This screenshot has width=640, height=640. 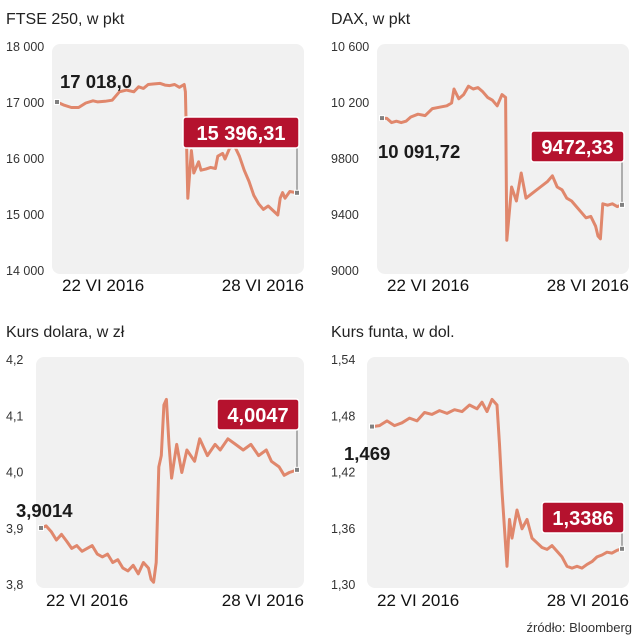 What do you see at coordinates (343, 360) in the screenshot?
I see `y-tick-label: 1,54` at bounding box center [343, 360].